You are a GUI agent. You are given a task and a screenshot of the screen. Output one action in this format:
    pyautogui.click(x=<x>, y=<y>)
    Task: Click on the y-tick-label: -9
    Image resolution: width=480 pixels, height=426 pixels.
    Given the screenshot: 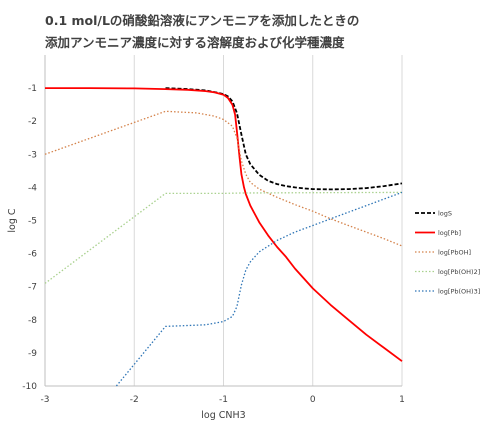 What is the action you would take?
    pyautogui.click(x=32, y=354)
    